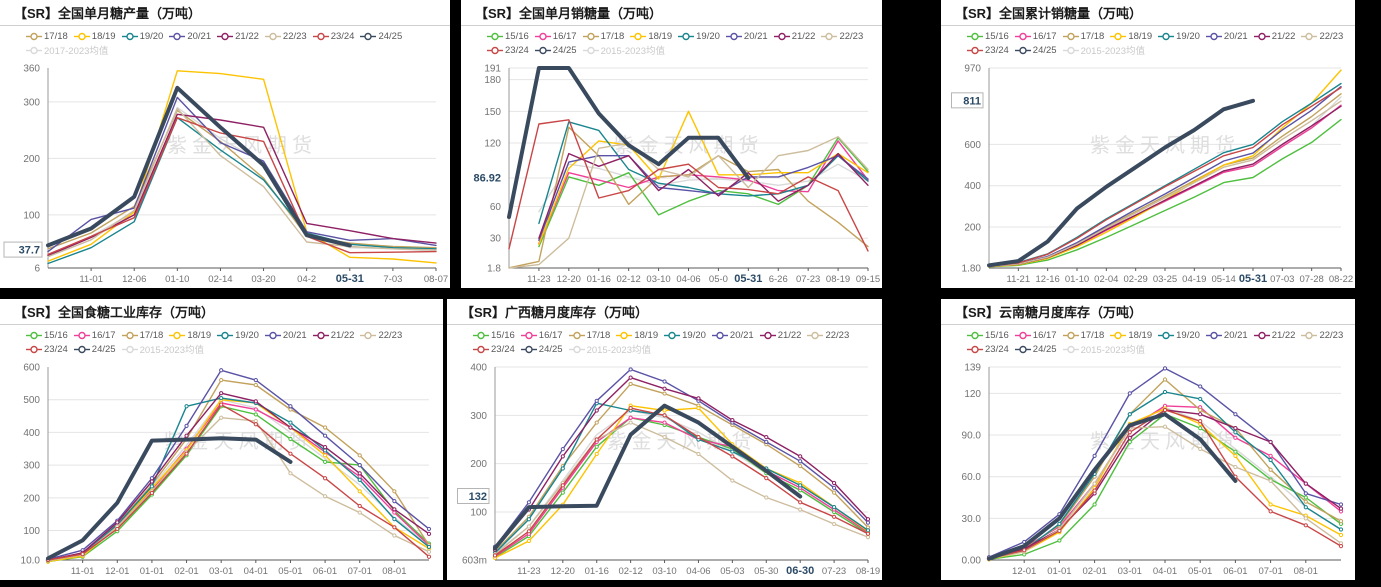 The width and height of the screenshot is (1381, 587). Describe the element at coordinates (492, 80) in the screenshot. I see `y-axis-tick-label: 180` at that location.